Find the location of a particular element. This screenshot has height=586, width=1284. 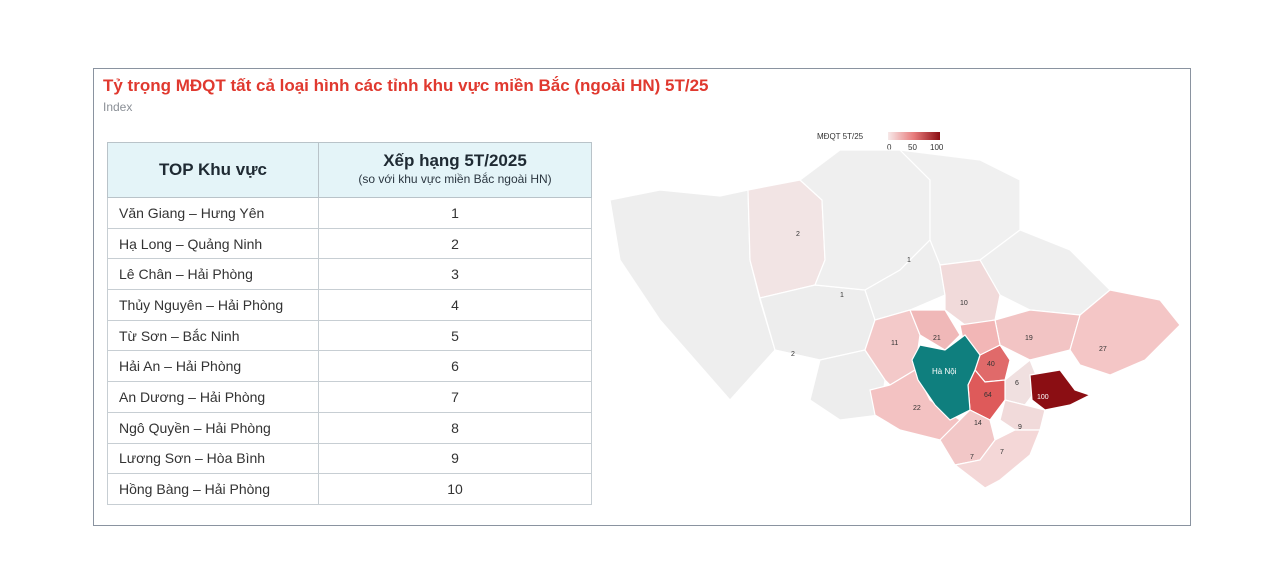

legend-tick: 0 is located at coordinates (889, 147).